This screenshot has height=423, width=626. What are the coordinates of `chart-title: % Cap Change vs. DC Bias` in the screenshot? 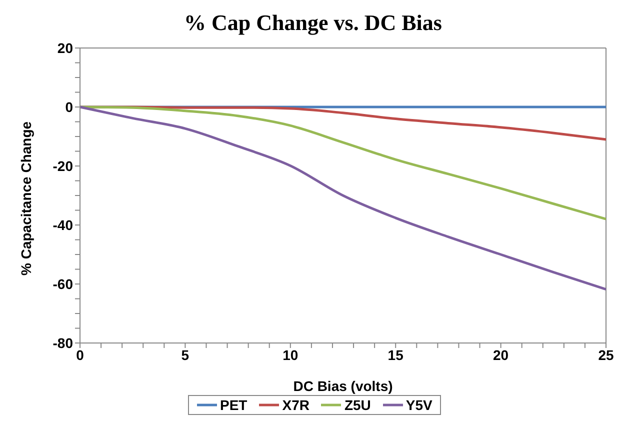 It's located at (313, 23).